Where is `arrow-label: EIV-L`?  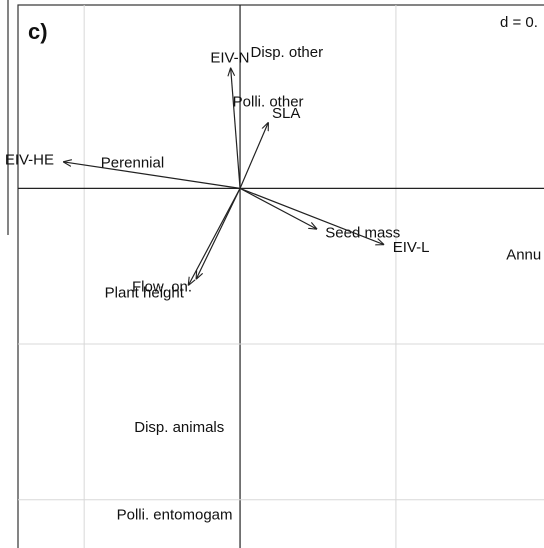 arrow-label: EIV-L is located at coordinates (411, 247).